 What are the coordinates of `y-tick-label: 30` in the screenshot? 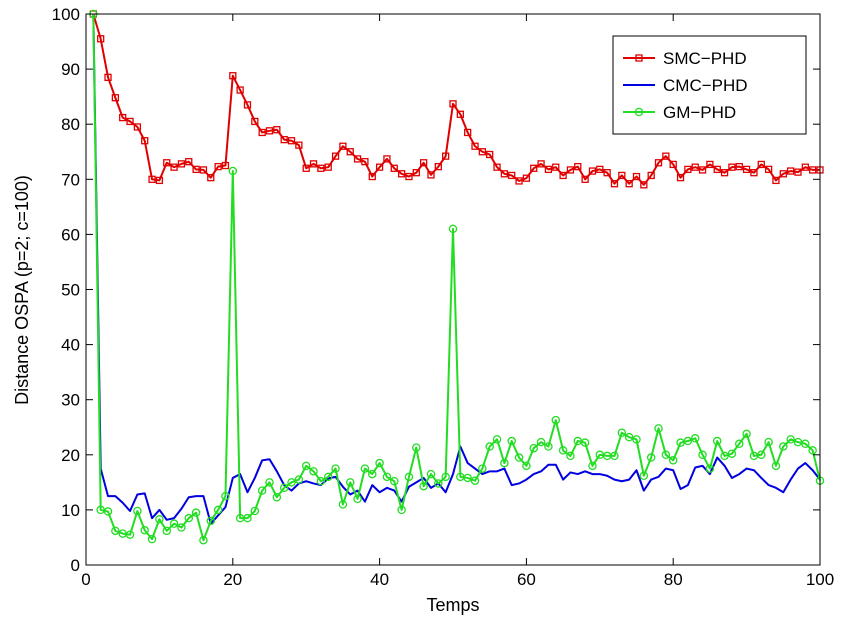 It's located at (70, 400).